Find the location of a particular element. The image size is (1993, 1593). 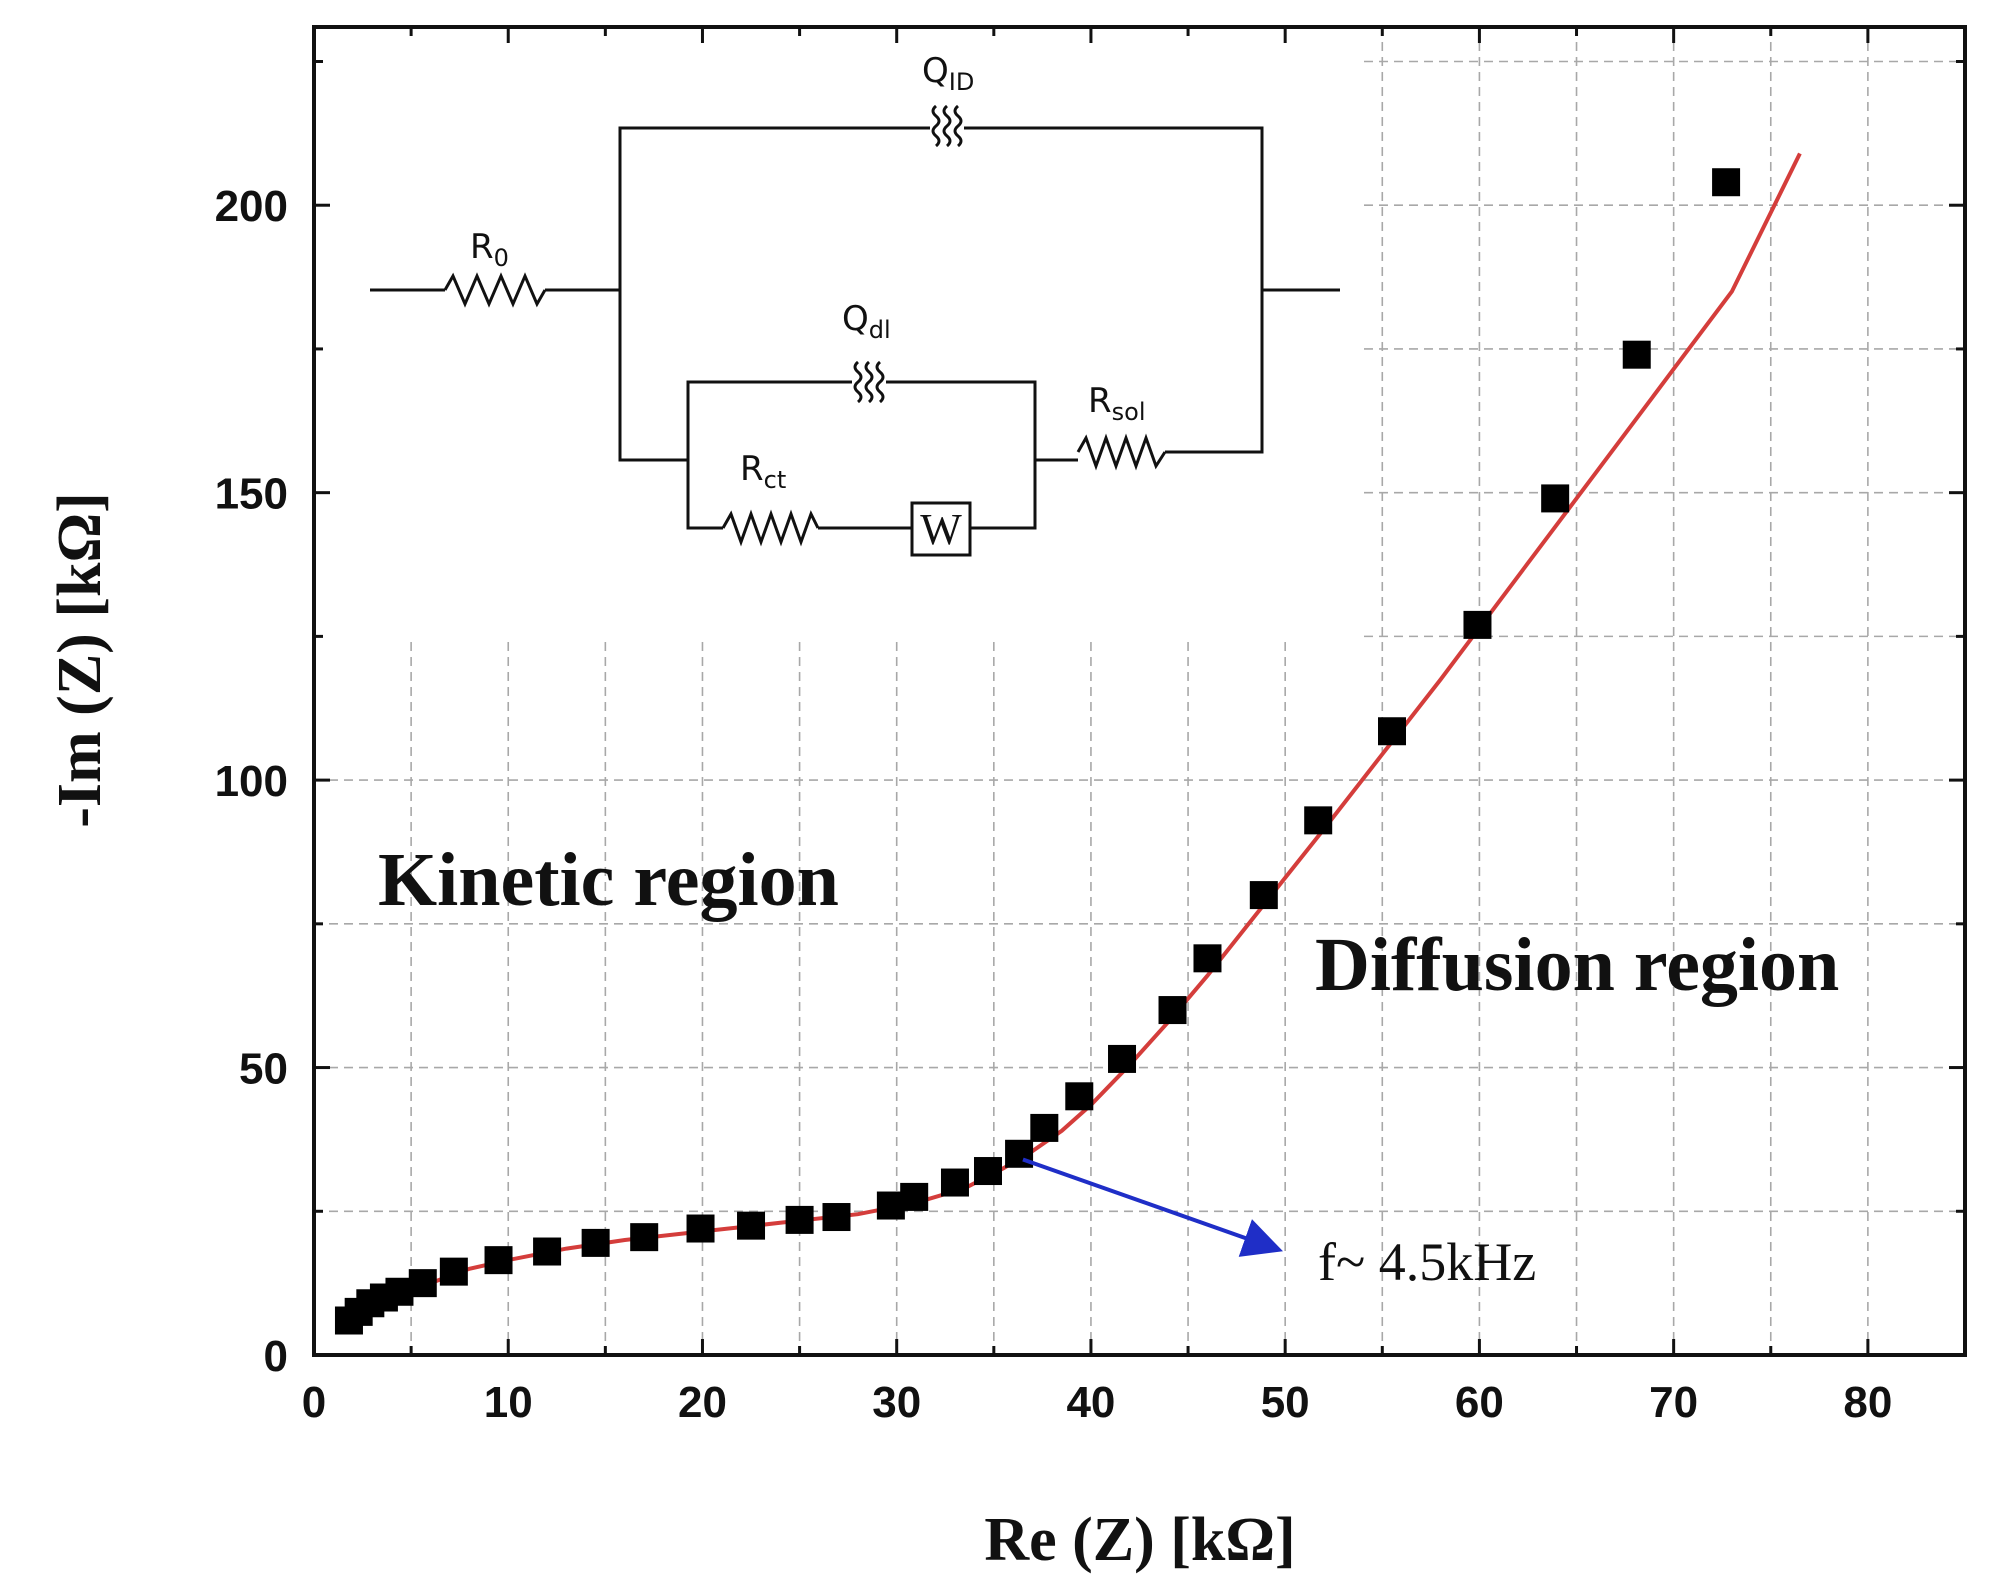

circuit-wires-bottom is located at coordinates (861, 495).